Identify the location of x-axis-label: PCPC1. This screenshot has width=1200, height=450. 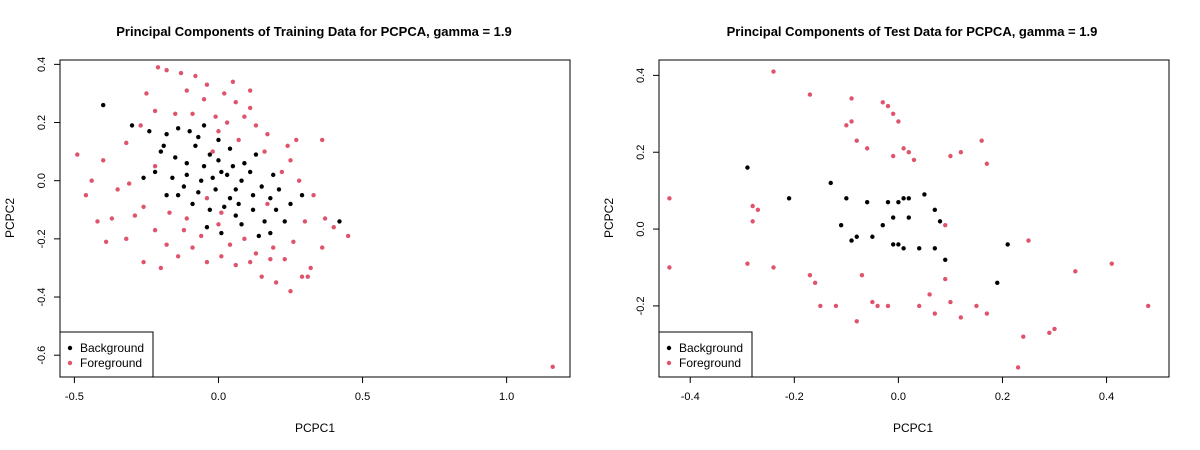
(315, 428).